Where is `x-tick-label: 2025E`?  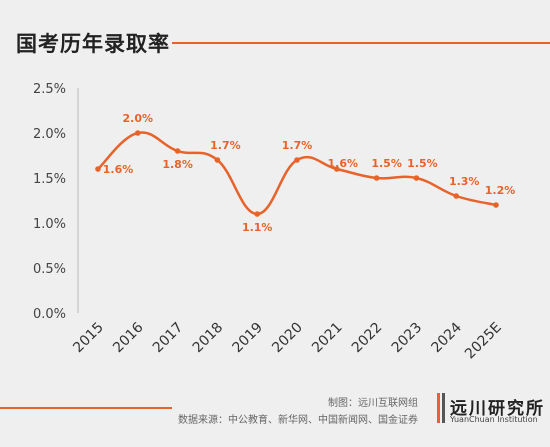
x-tick-label: 2025E is located at coordinates (483, 341).